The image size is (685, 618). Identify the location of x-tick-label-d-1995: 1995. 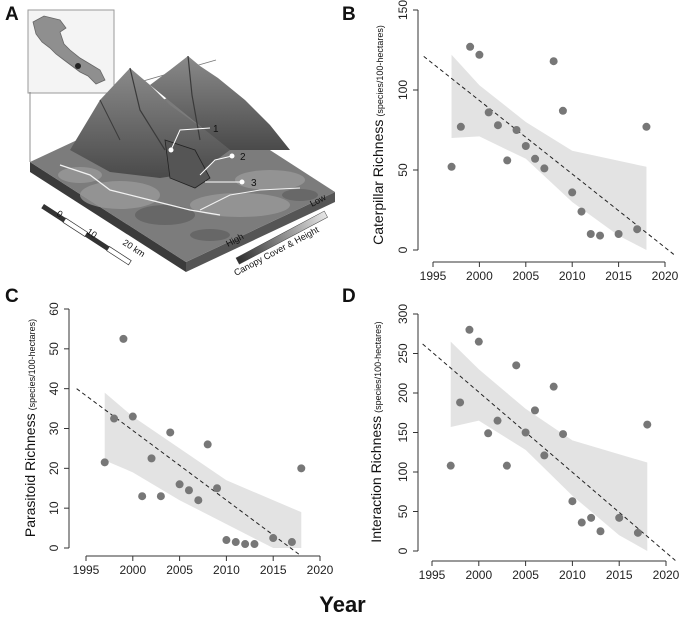
(432, 575).